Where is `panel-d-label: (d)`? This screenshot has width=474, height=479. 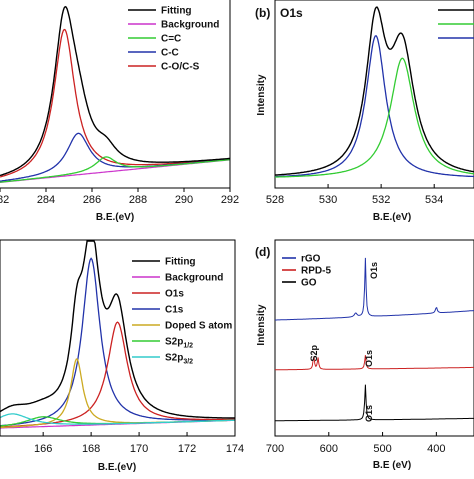 panel-d-label: (d) is located at coordinates (262, 252).